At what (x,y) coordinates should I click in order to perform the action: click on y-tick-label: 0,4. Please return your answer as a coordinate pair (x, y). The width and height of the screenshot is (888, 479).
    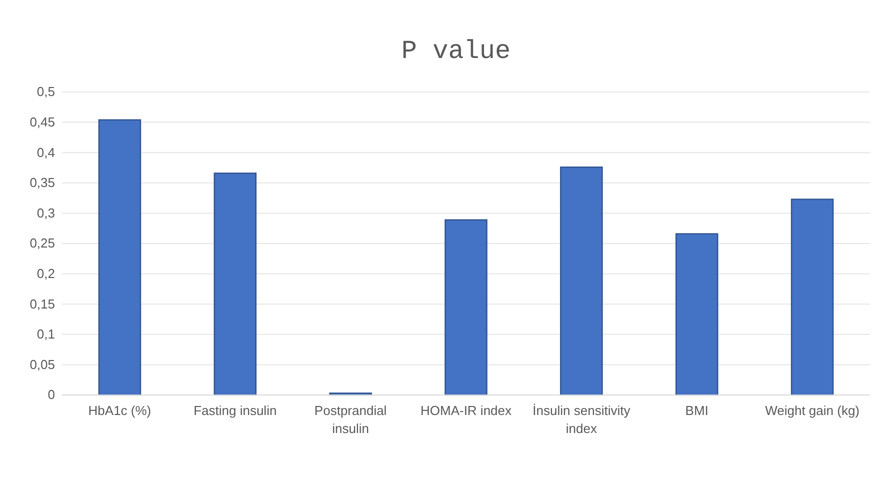
    Looking at the image, I should click on (45, 152).